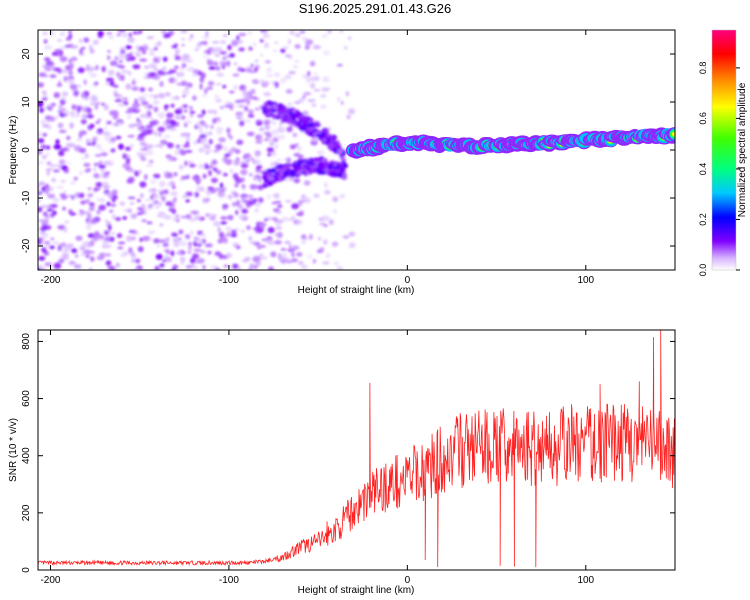  What do you see at coordinates (703, 118) in the screenshot?
I see `colorbar-tick-label: 0.6` at bounding box center [703, 118].